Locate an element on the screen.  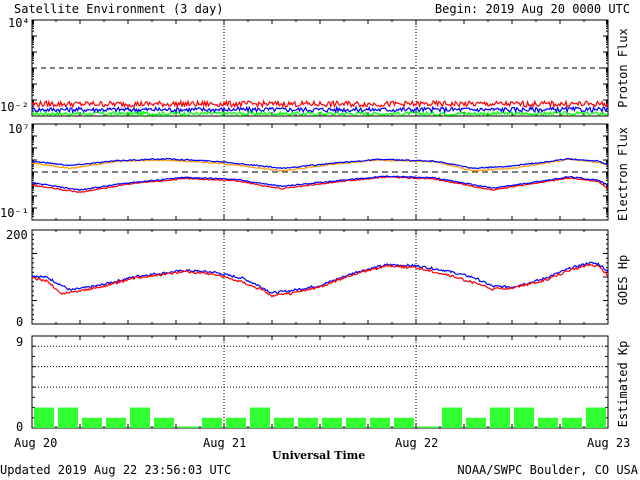
updated-timestamp: Updated 2019 Aug 22 23:56:03 UTC is located at coordinates (116, 470).